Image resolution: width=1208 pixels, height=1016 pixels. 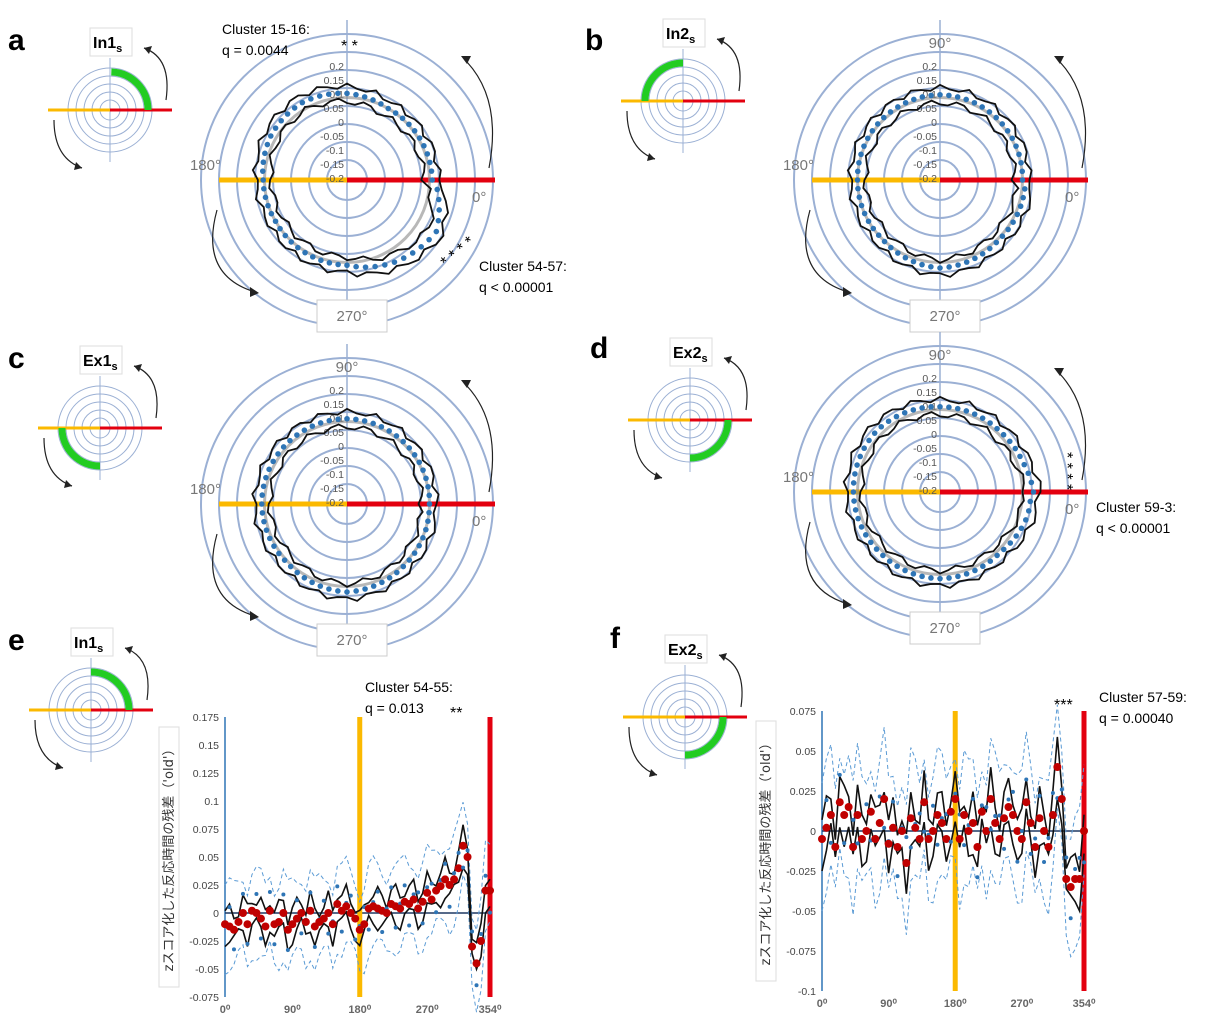 I want to click on radial-tick-label: 0.05, so click(x=334, y=109).